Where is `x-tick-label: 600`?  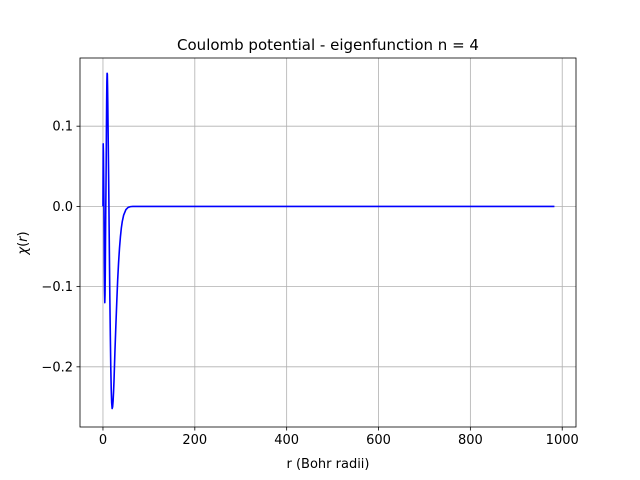
x-tick-label: 600 is located at coordinates (378, 440).